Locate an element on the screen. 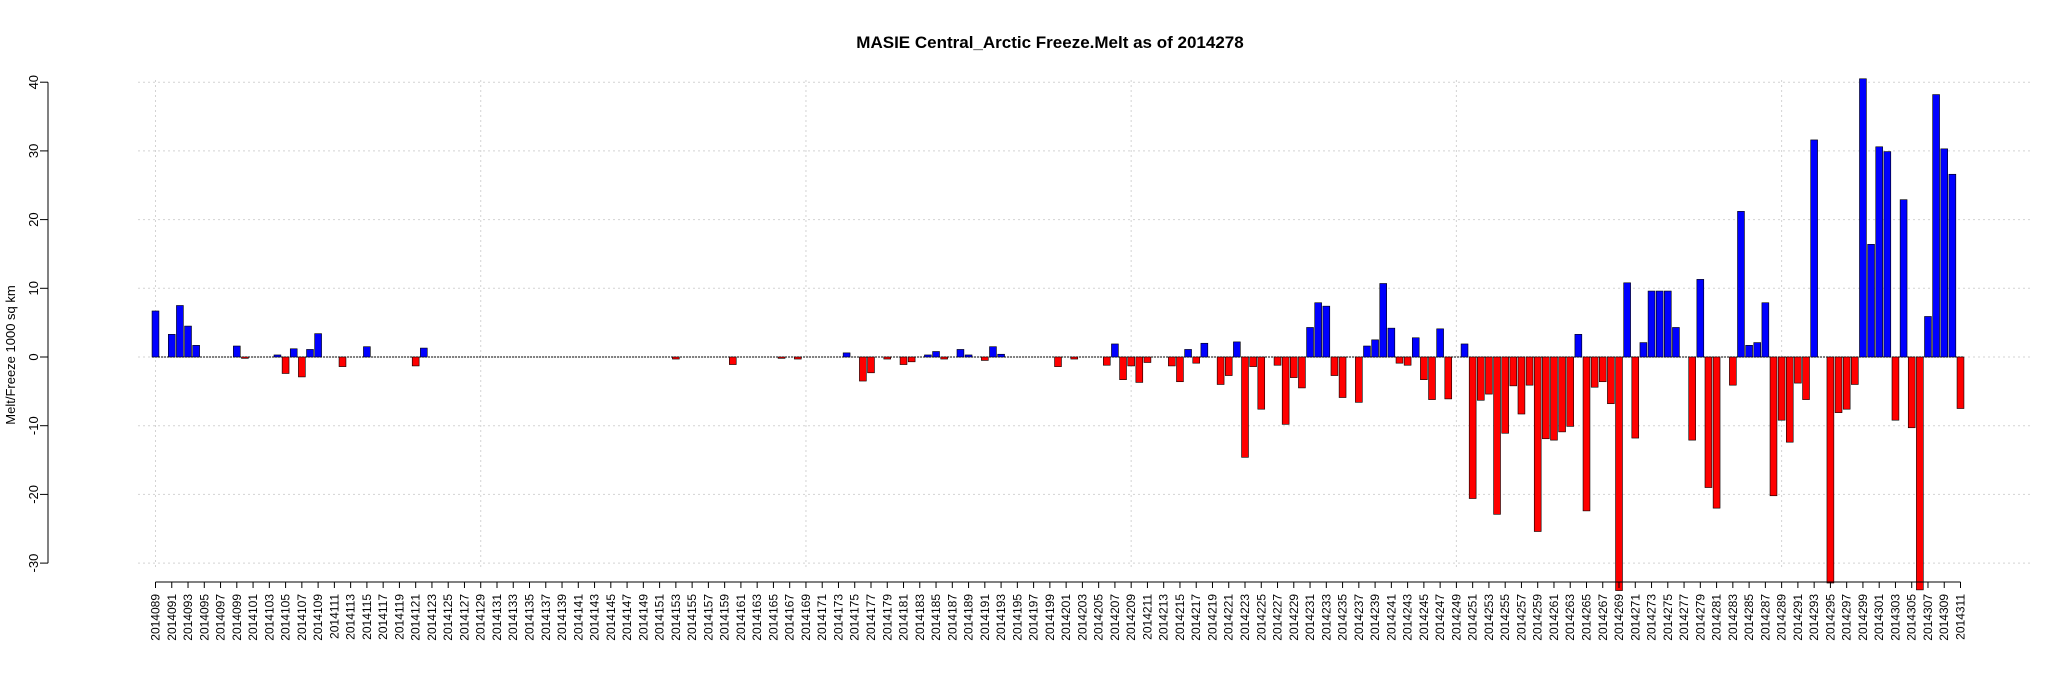 The image size is (2054, 684). x-tick-label: 2014309 is located at coordinates (1944, 617).